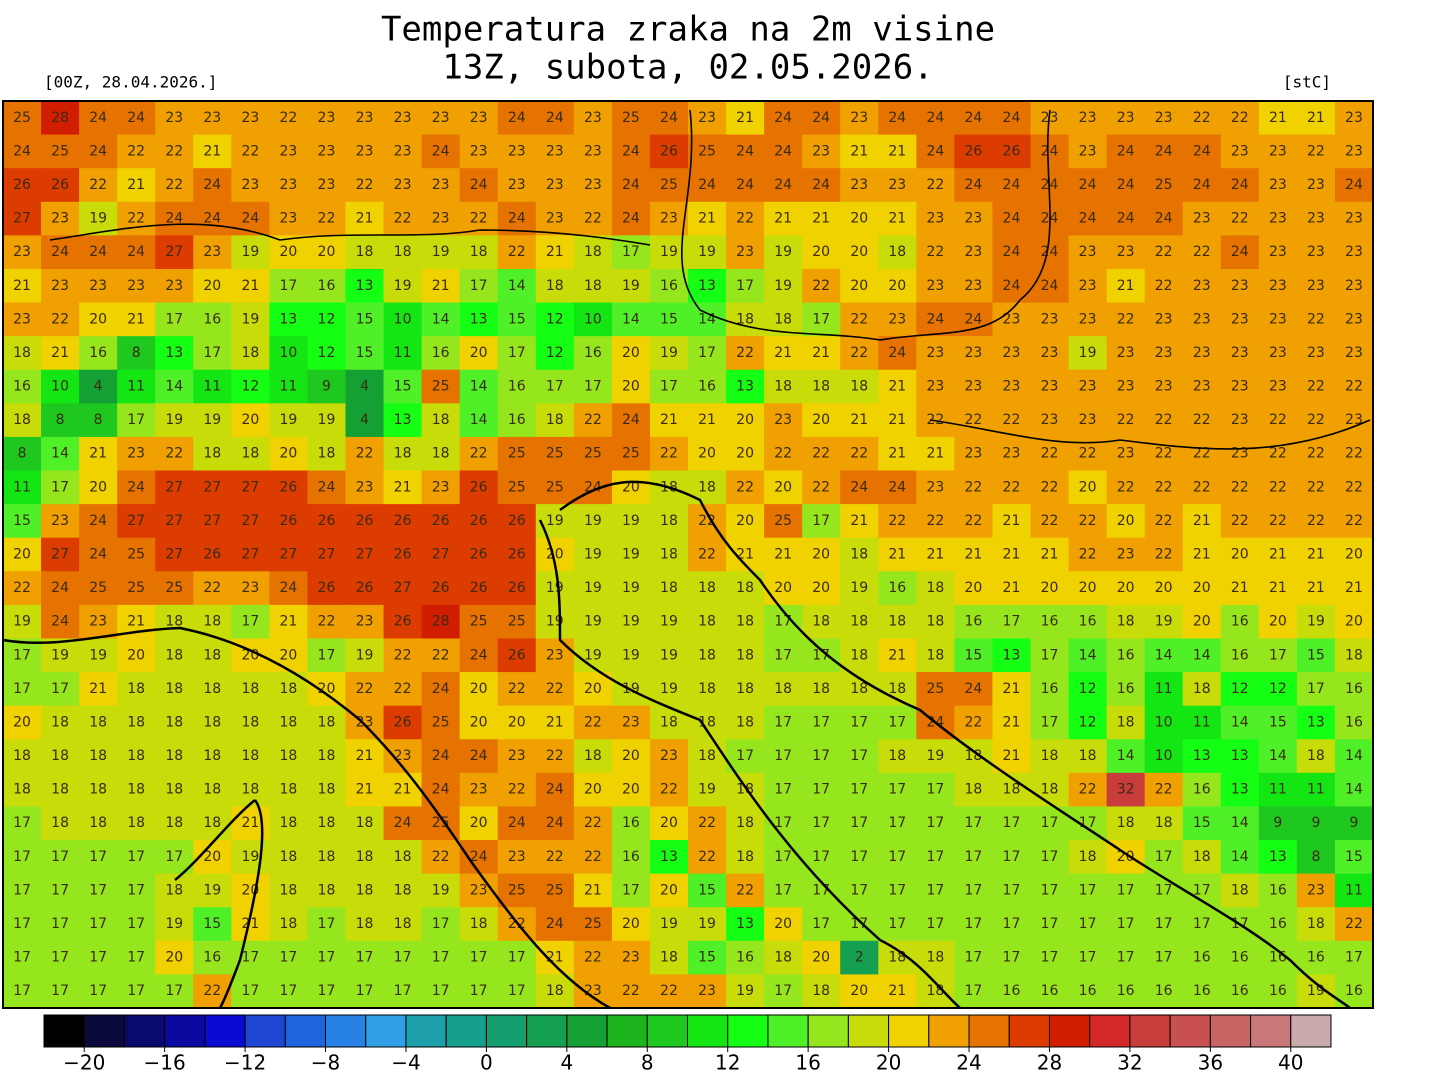 The height and width of the screenshot is (1080, 1440). Describe the element at coordinates (828, 1031) in the screenshot. I see `colorbar-swatch` at that location.